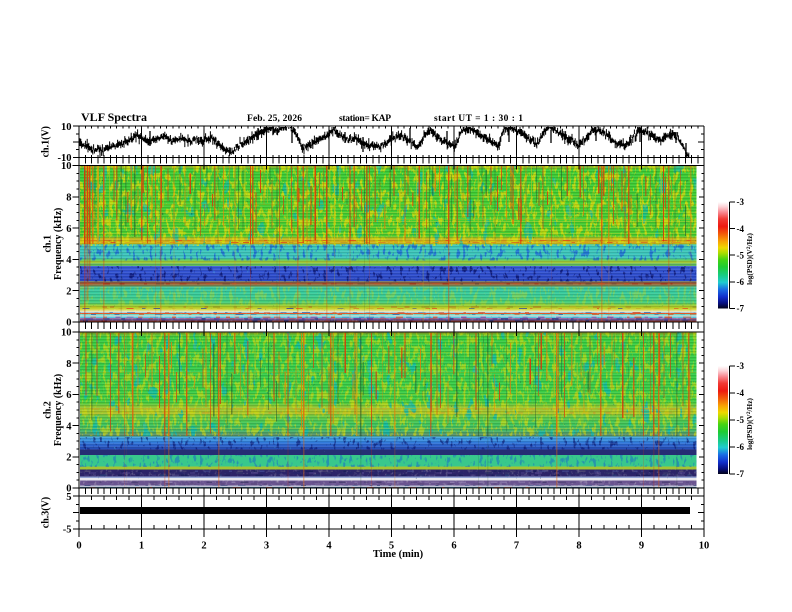  Describe the element at coordinates (114, 117) in the screenshot. I see `svg-text: VLF Spectra` at that location.